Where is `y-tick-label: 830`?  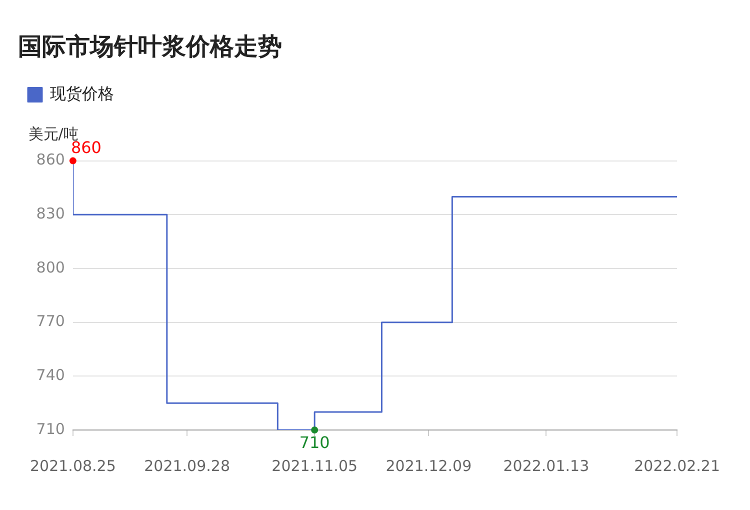 y-tick-label: 830 is located at coordinates (50, 213).